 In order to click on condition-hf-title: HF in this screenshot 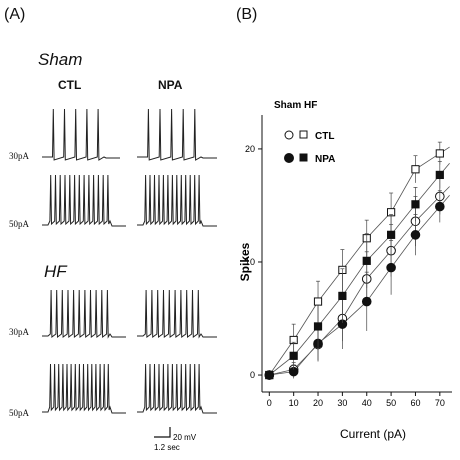, I will do `click(55, 271)`.